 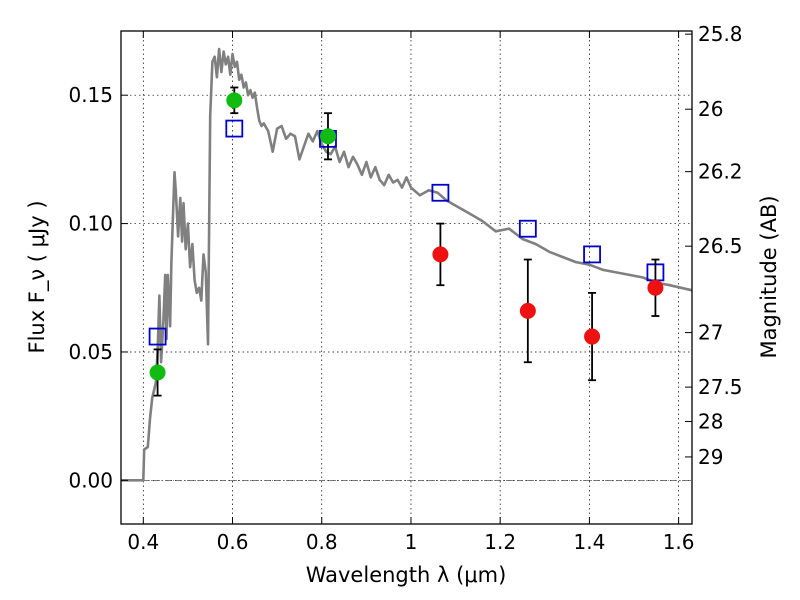 What do you see at coordinates (233, 542) in the screenshot?
I see `x-tick-label: 0.6` at bounding box center [233, 542].